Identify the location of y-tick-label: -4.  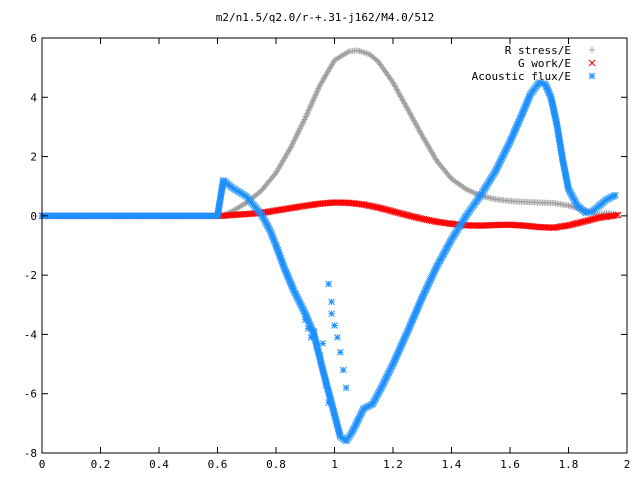
(31, 334).